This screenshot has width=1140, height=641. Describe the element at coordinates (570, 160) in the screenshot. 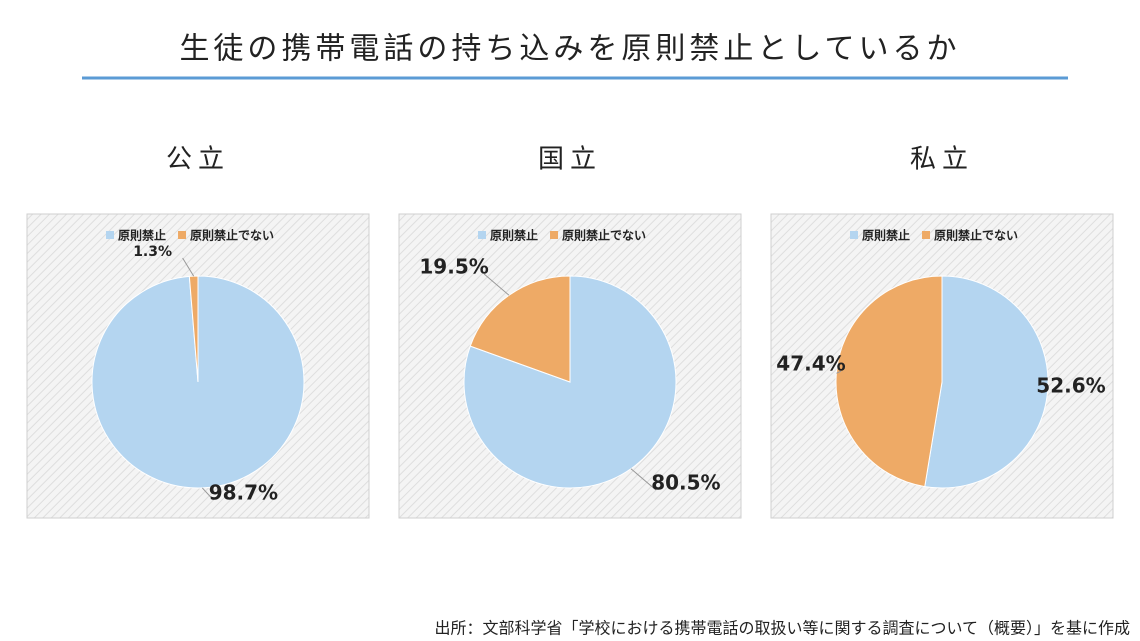

I see `chart-title: 国立` at that location.